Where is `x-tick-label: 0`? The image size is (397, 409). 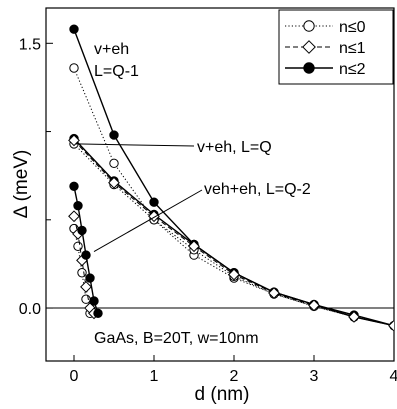
x-tick-label: 0 is located at coordinates (74, 376).